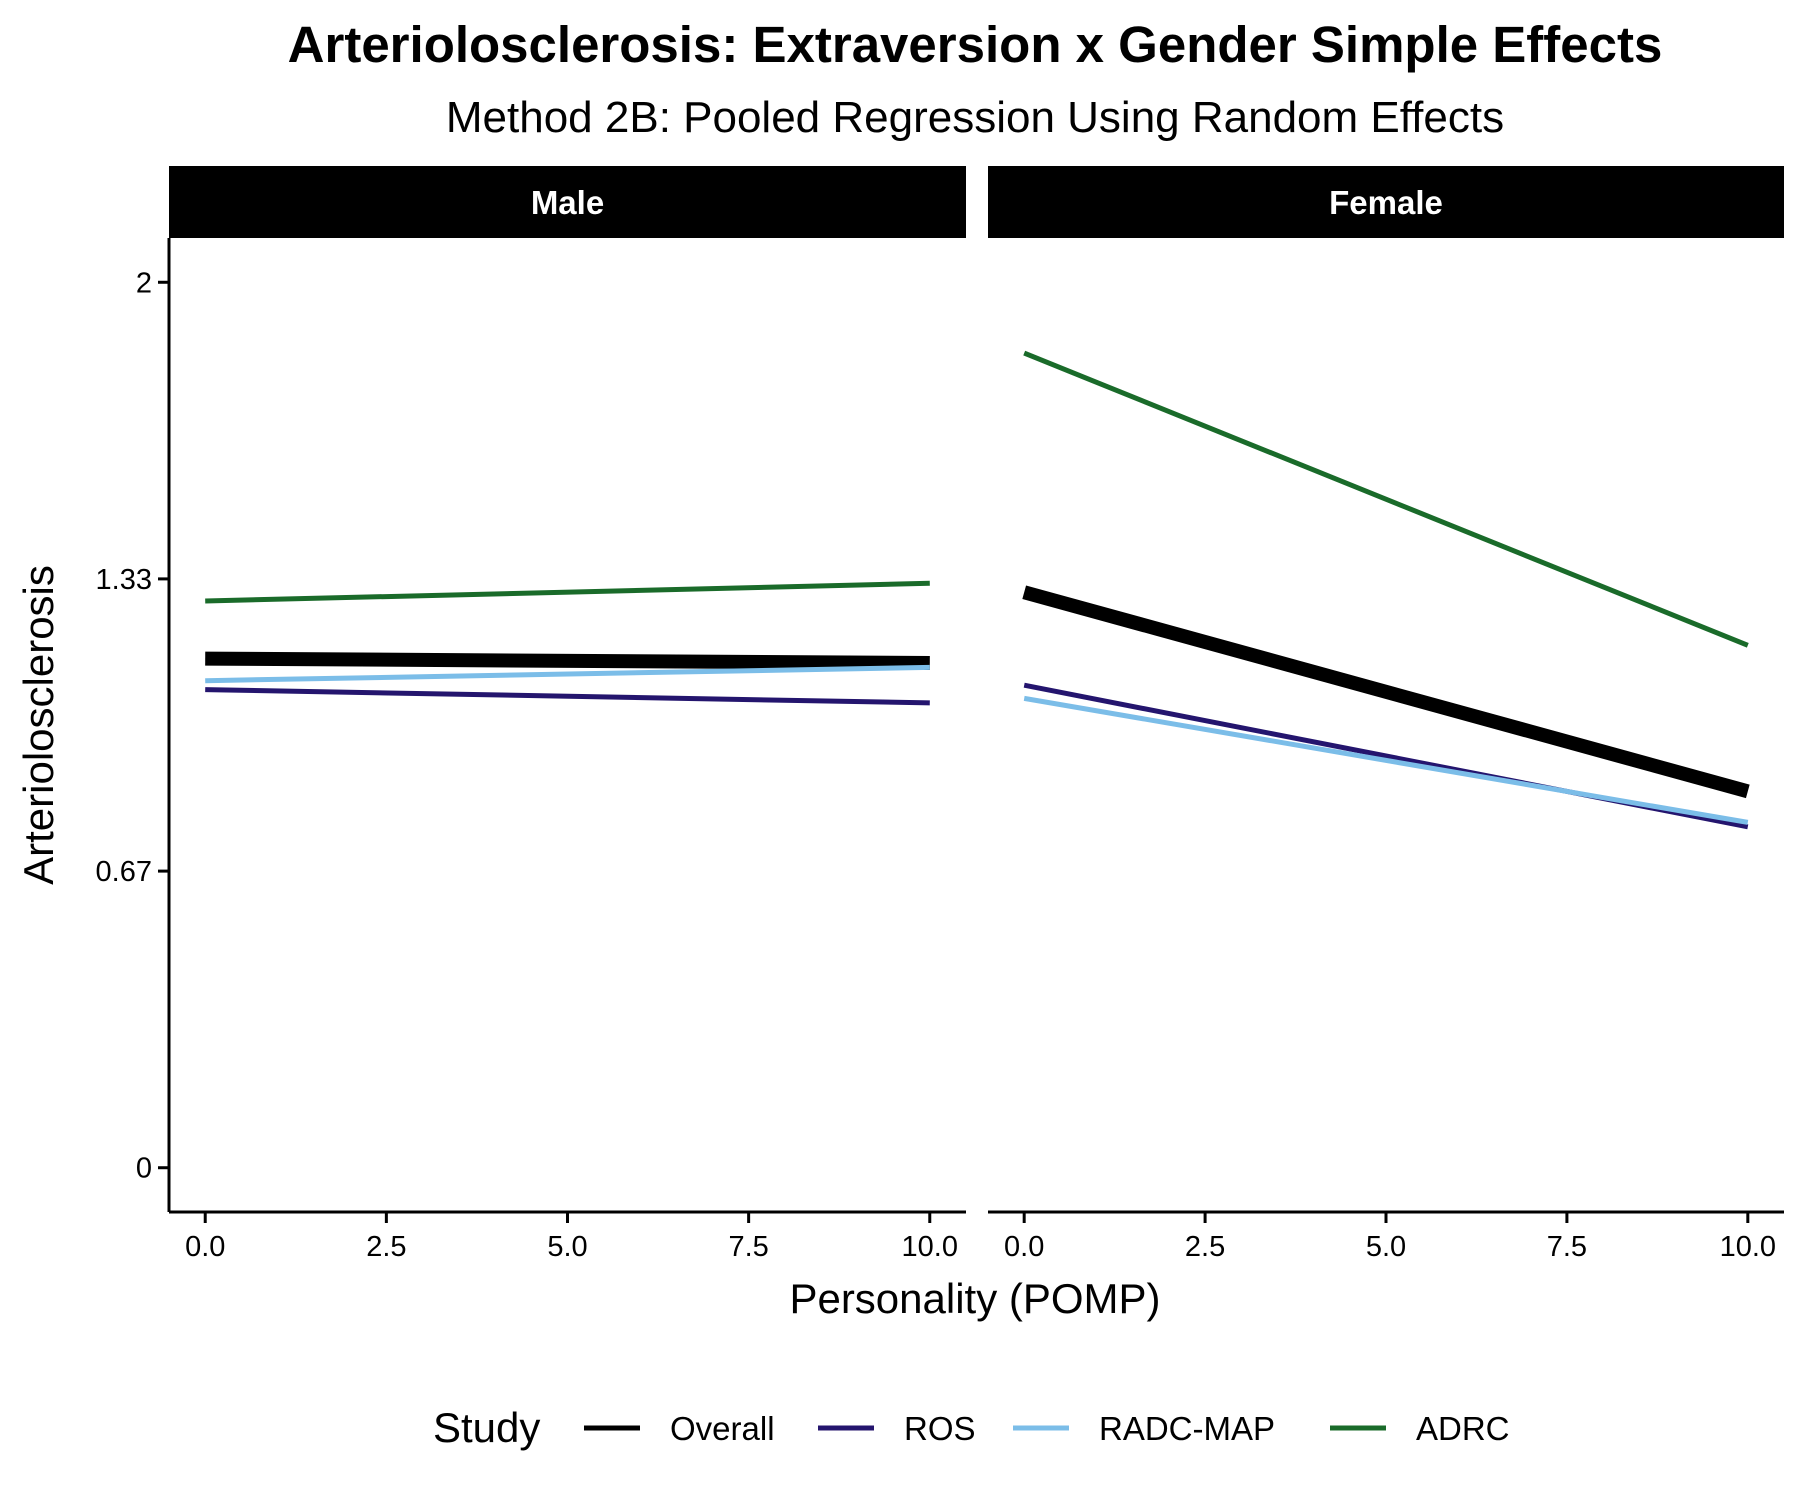 The width and height of the screenshot is (1800, 1500). What do you see at coordinates (1463, 1428) in the screenshot?
I see `legend-label: ADRC` at bounding box center [1463, 1428].